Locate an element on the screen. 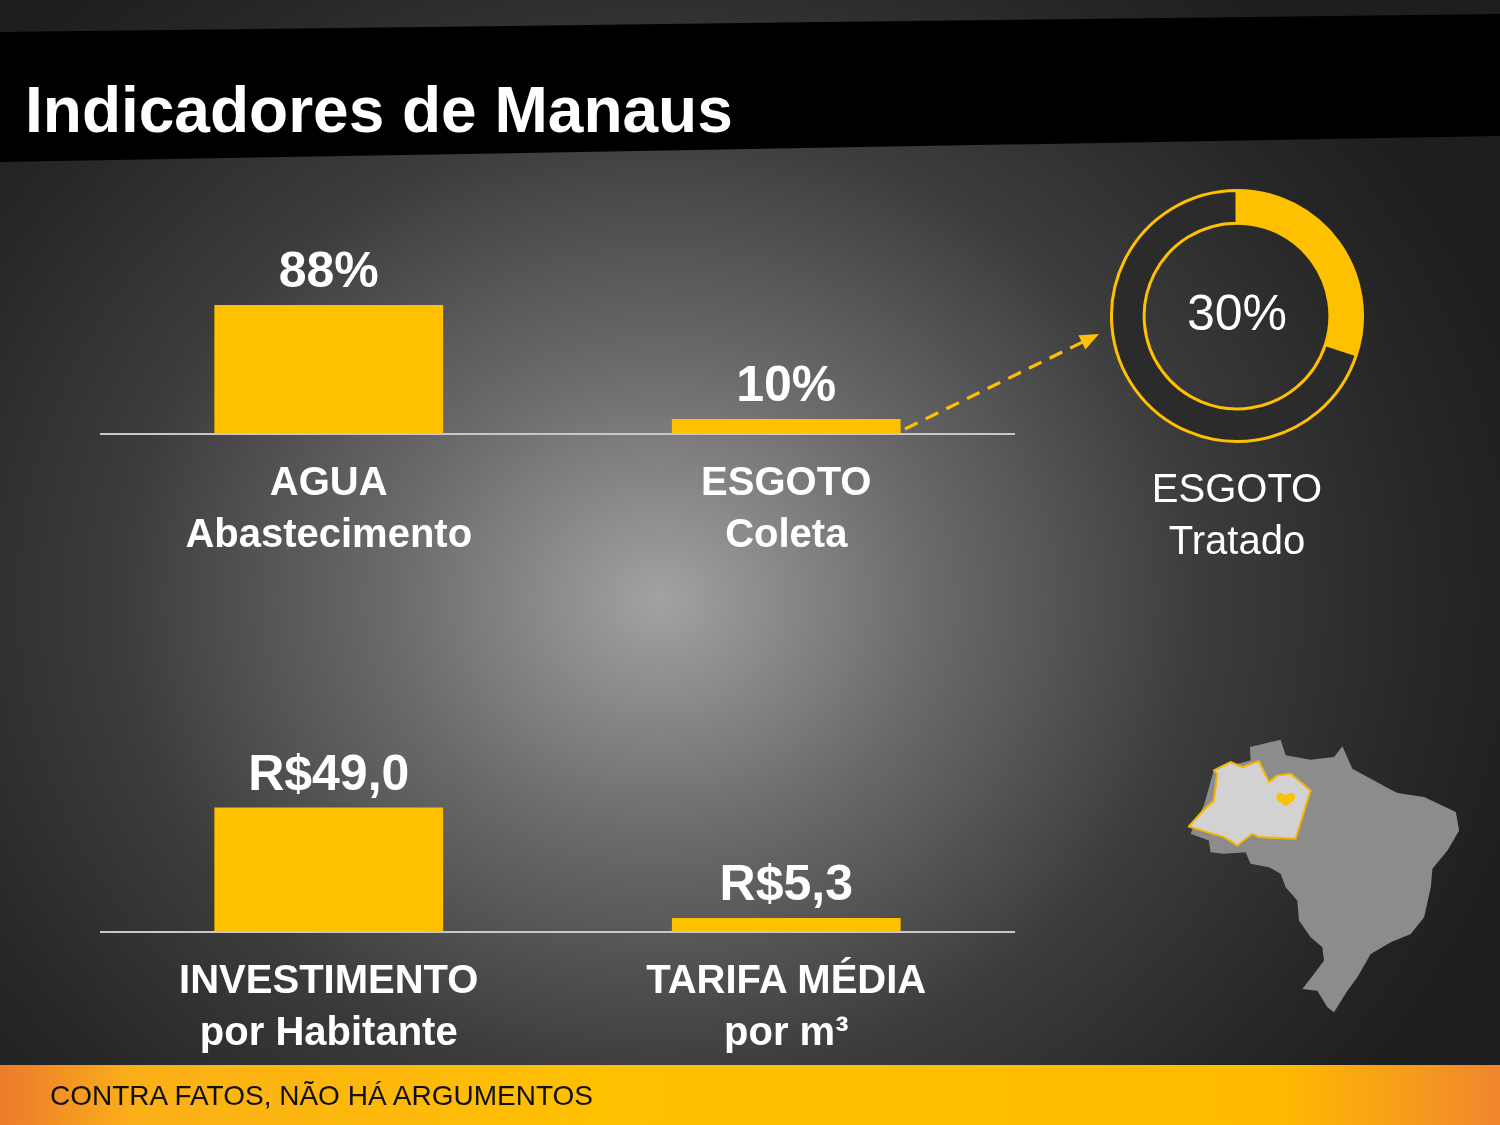 This screenshot has width=1500, height=1125. chart-title: Indicadores de Manaus is located at coordinates (379, 110).